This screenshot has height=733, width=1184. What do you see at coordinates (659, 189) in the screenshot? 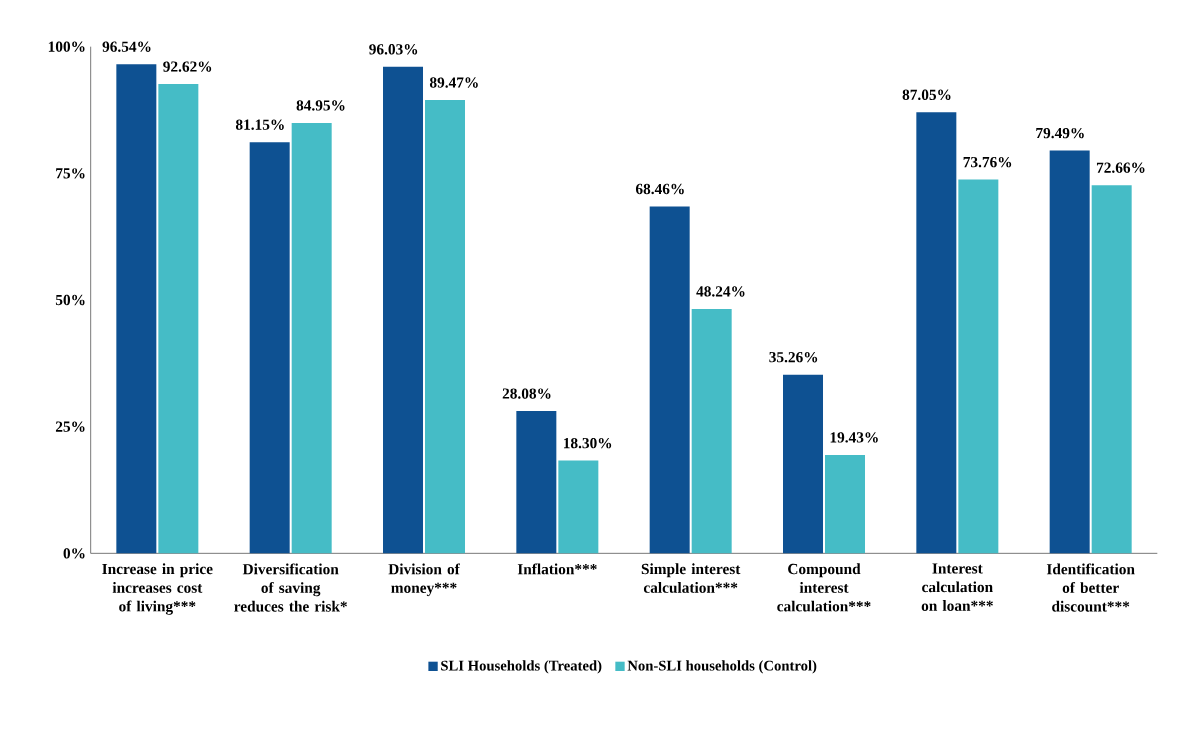
I see `data-label: 68.46%` at bounding box center [659, 189].